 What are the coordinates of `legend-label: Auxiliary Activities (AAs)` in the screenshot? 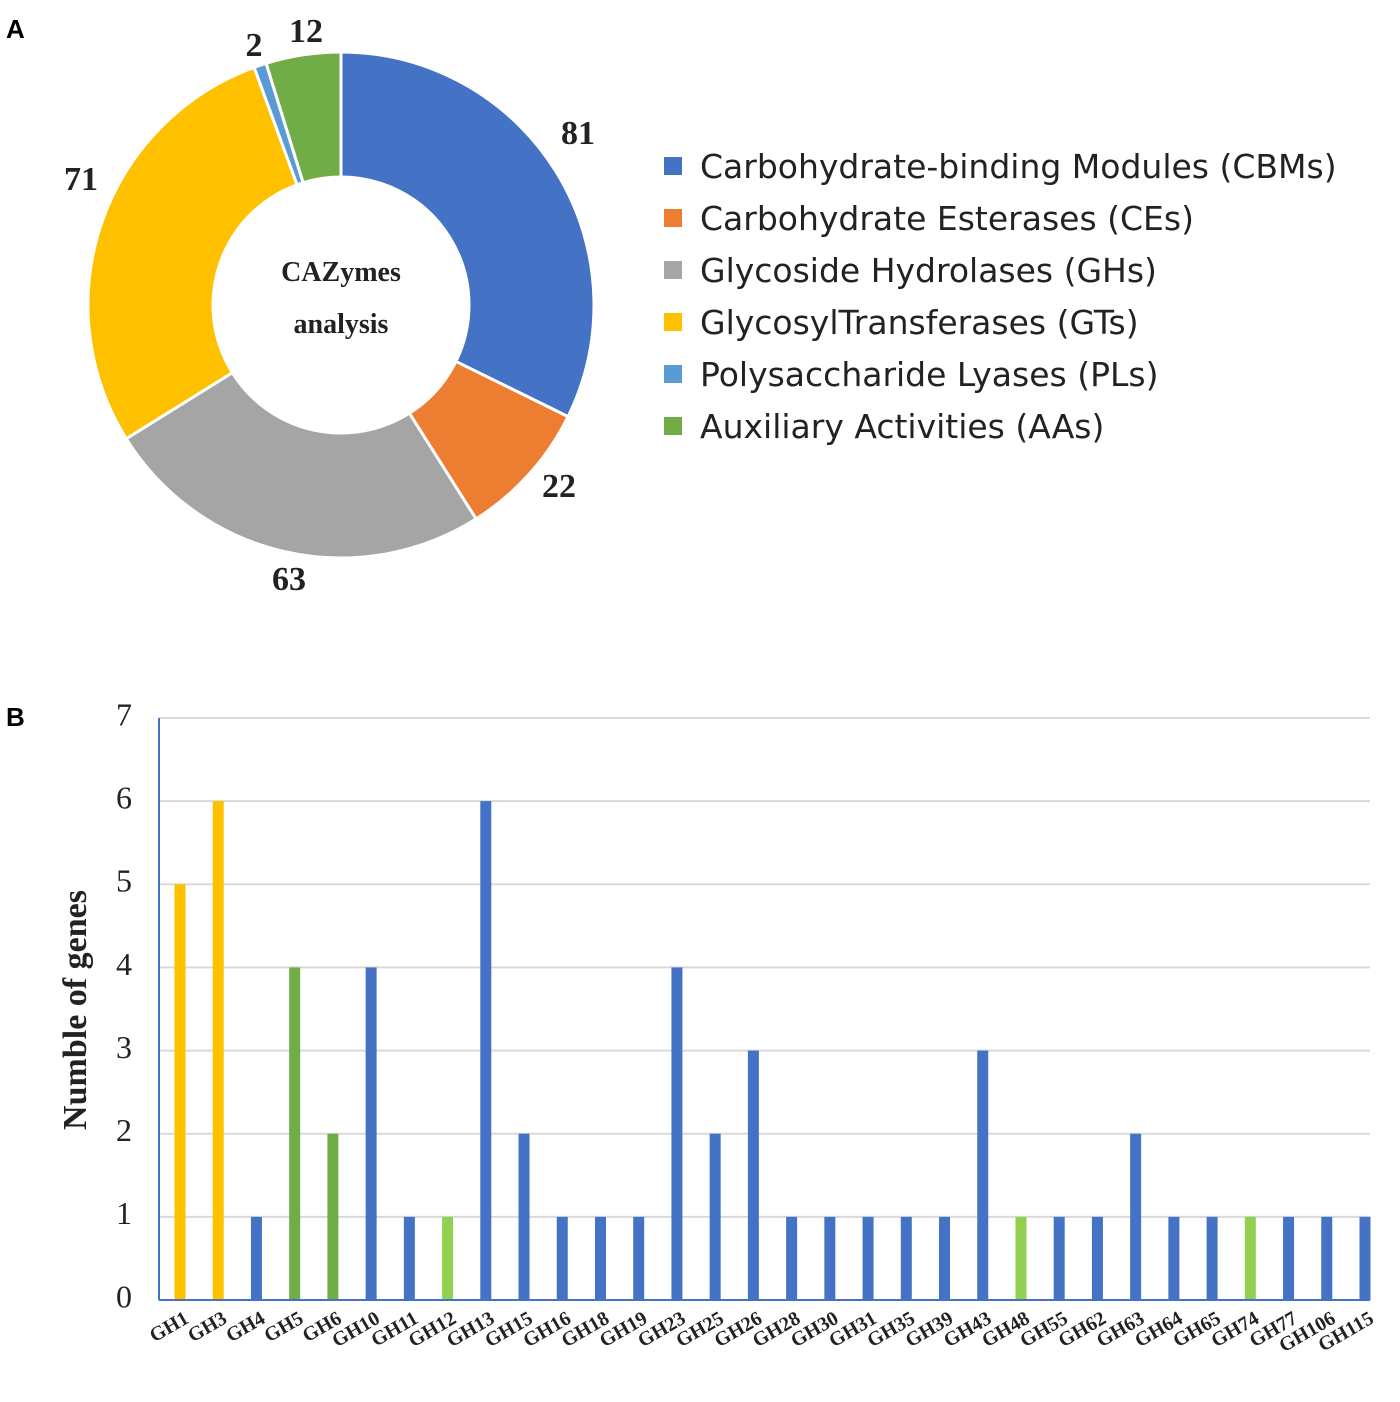 It's located at (902, 426).